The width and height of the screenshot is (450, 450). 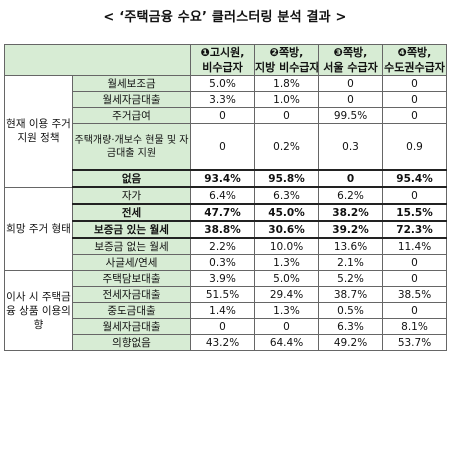 I want to click on table-row: 주거급여 0 0 99.5% 0, so click(x=226, y=115).